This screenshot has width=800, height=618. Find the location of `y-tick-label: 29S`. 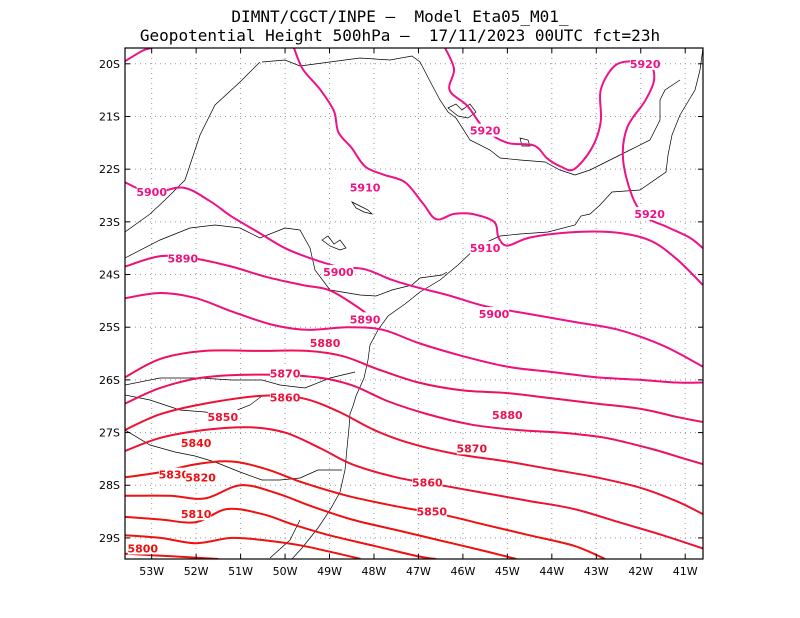

y-tick-label: 29S is located at coordinates (109, 538).